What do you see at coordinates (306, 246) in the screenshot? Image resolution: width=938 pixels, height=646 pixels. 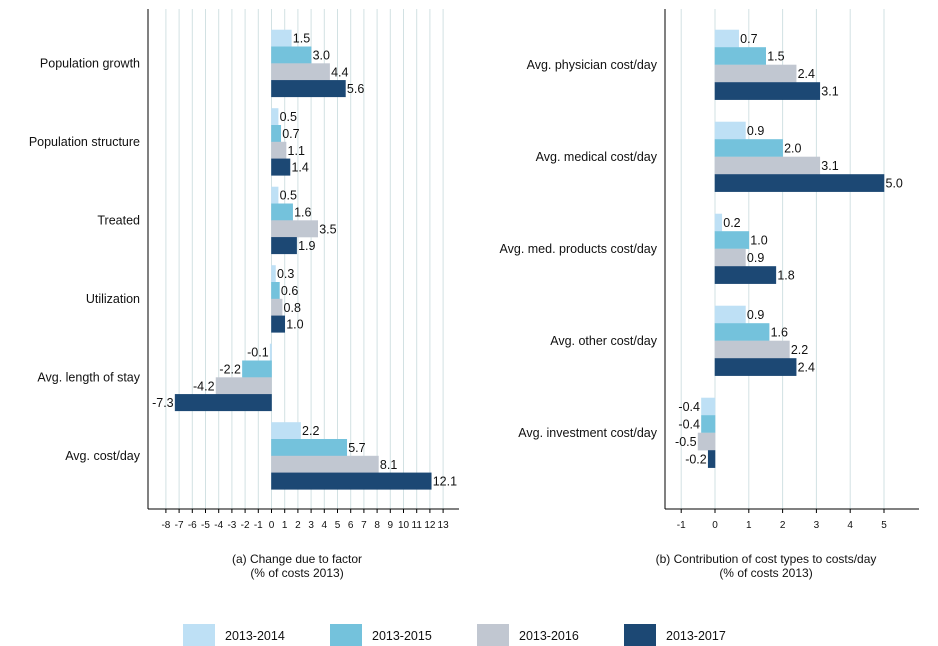 I see `panel-a-data-label: 1.9` at bounding box center [306, 246].